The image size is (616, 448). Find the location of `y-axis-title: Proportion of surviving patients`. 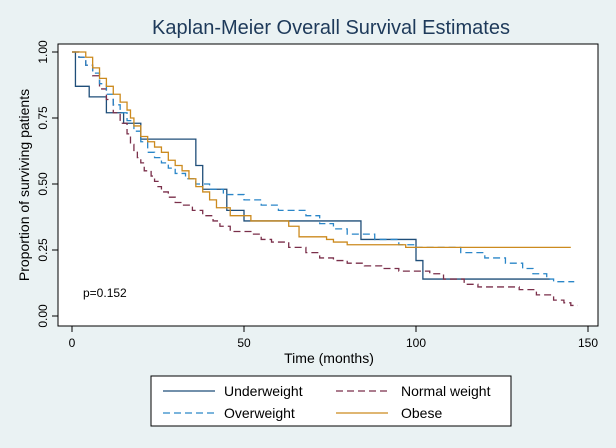

y-axis-title: Proportion of surviving patients is located at coordinates (24, 185).